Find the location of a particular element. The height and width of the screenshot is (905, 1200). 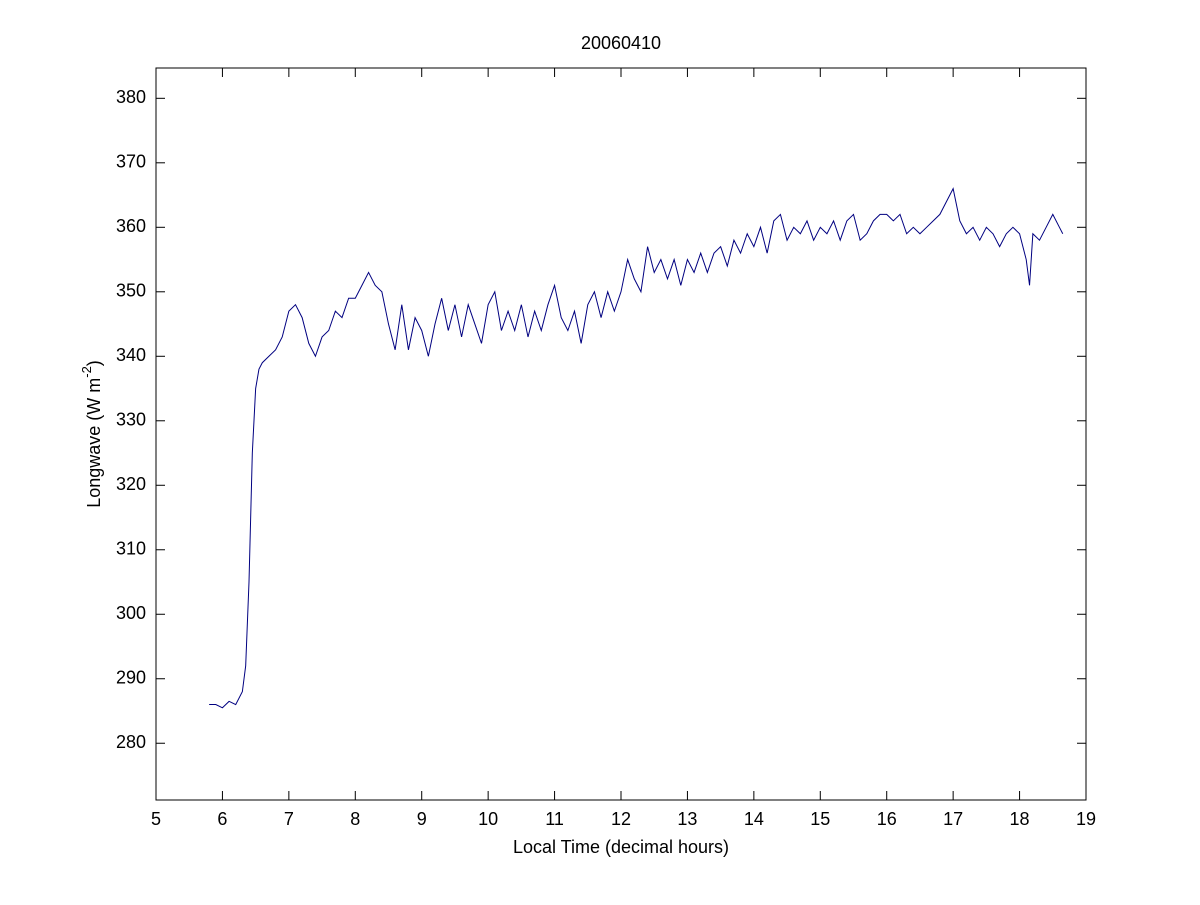

y-axis-label: Longwave (W m-2) is located at coordinates (91, 434).